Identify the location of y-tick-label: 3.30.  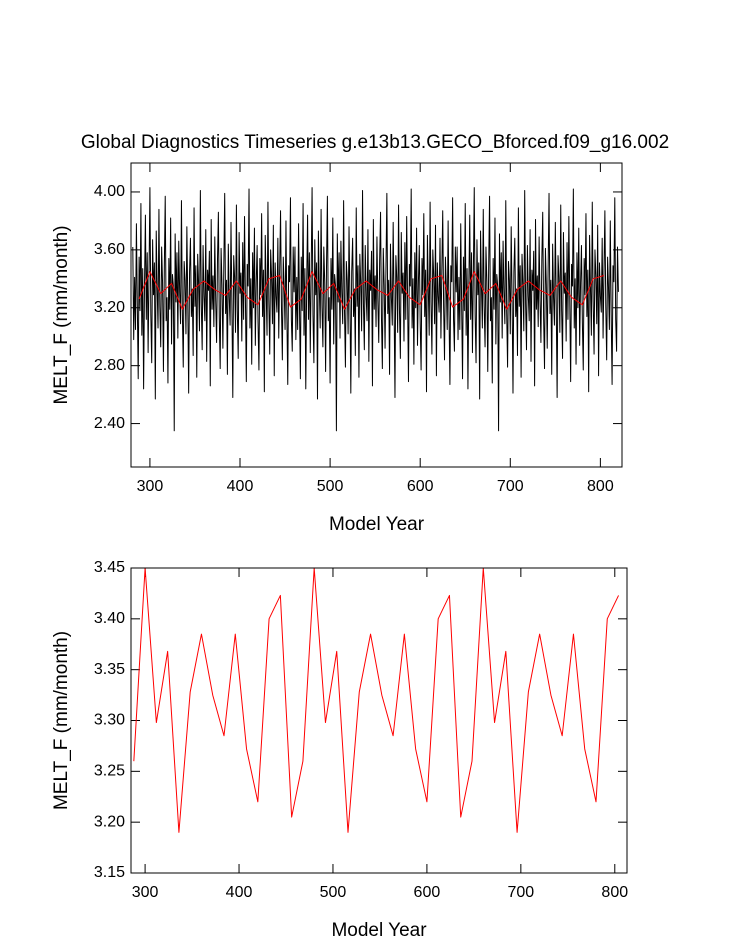
(109, 720).